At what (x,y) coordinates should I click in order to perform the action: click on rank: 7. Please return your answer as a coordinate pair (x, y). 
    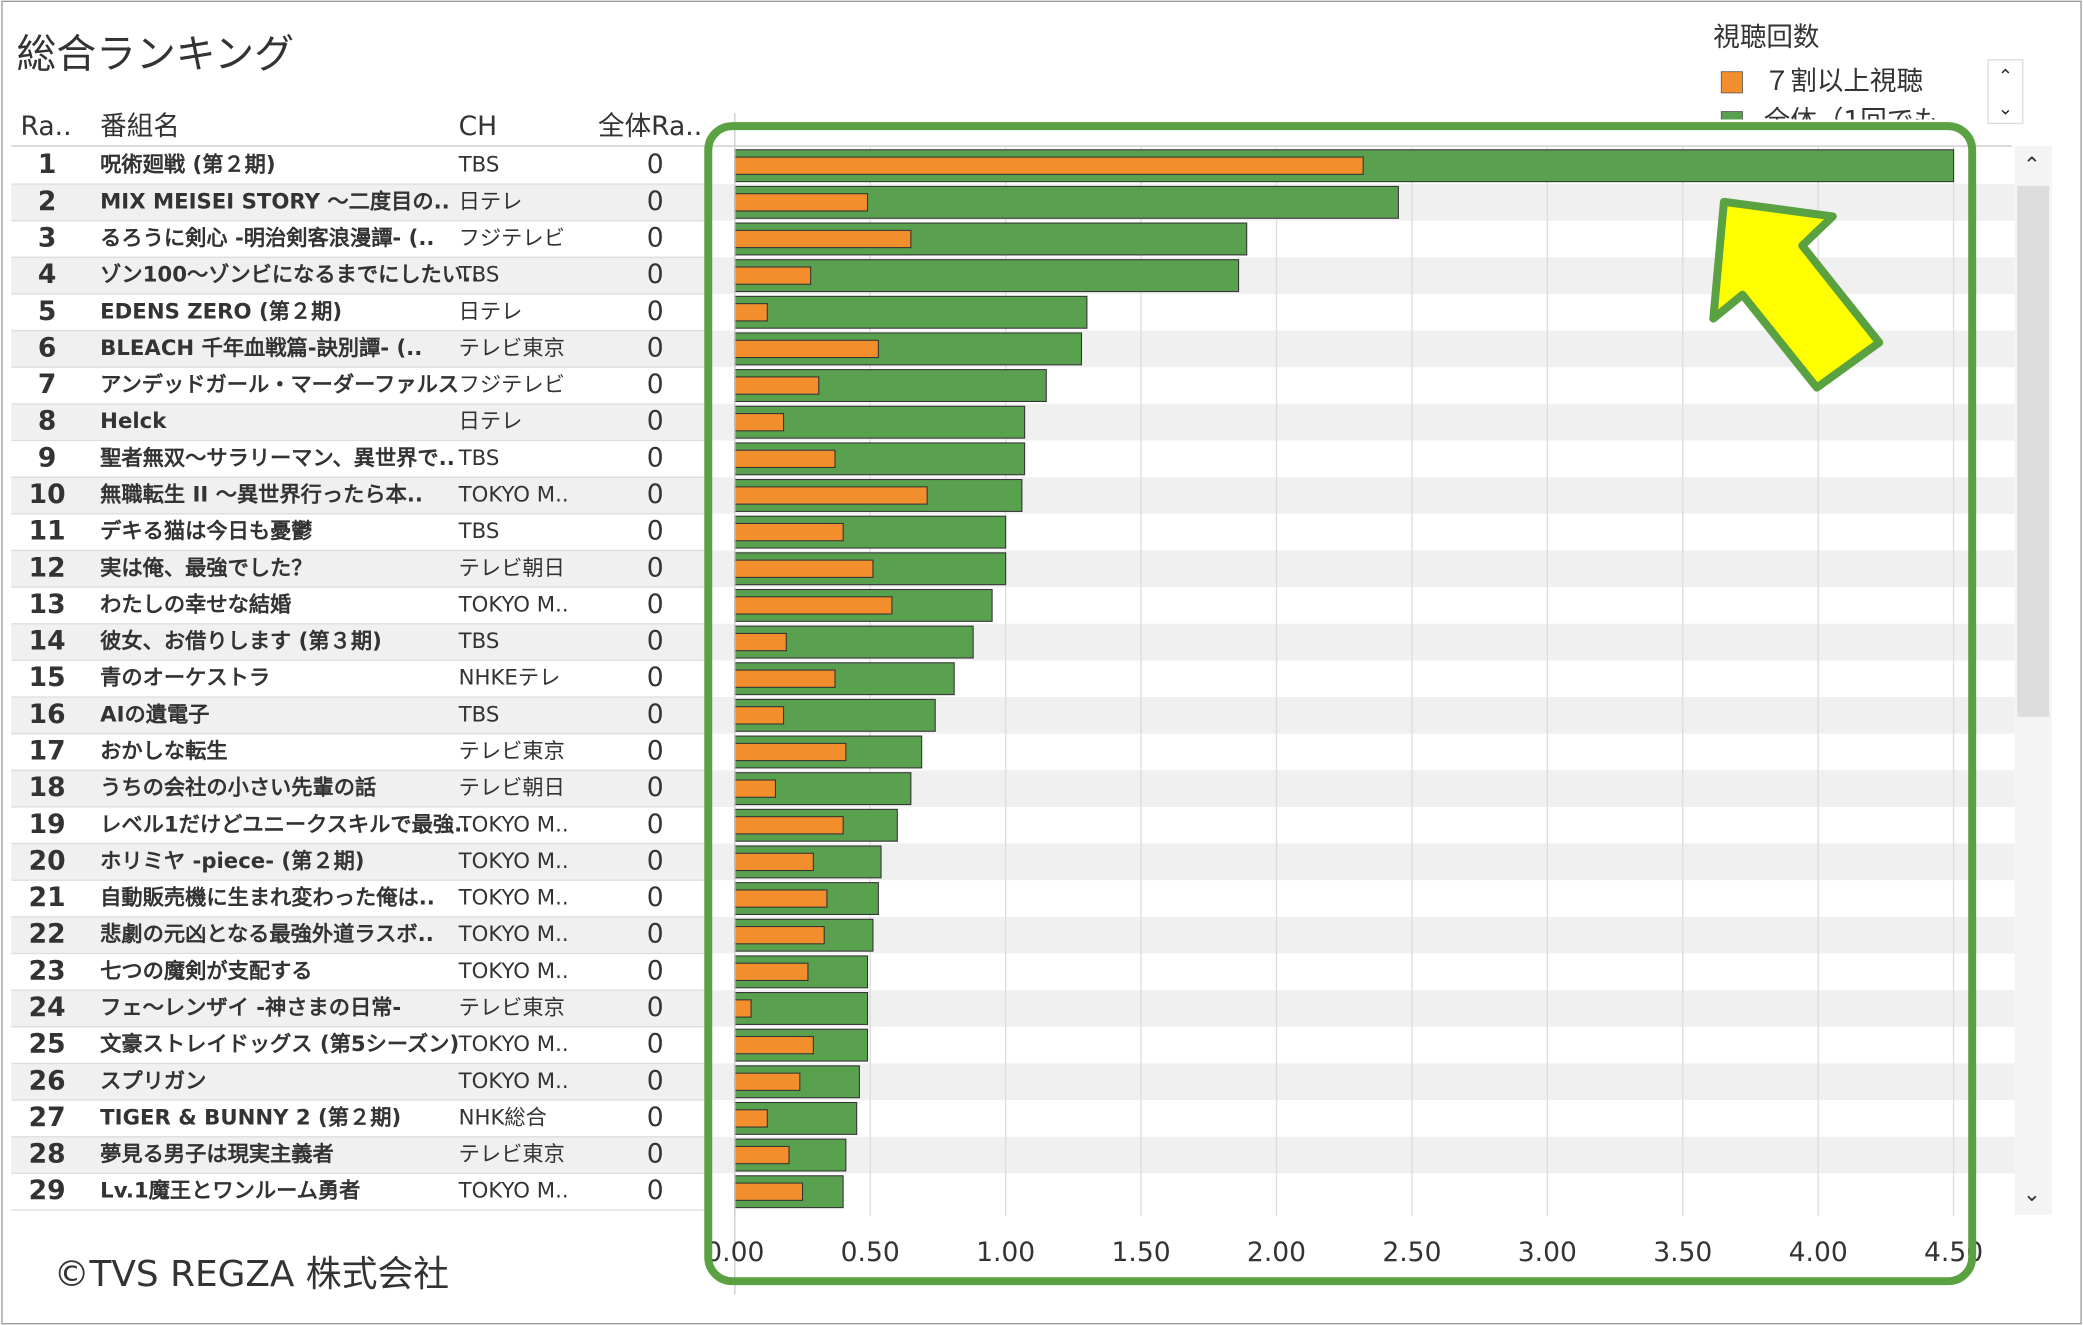
    Looking at the image, I should click on (47, 384).